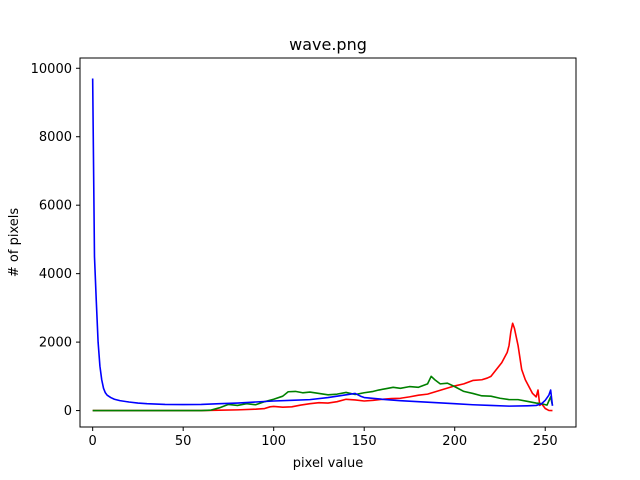  What do you see at coordinates (55, 274) in the screenshot?
I see `y-tick-label: 4000` at bounding box center [55, 274].